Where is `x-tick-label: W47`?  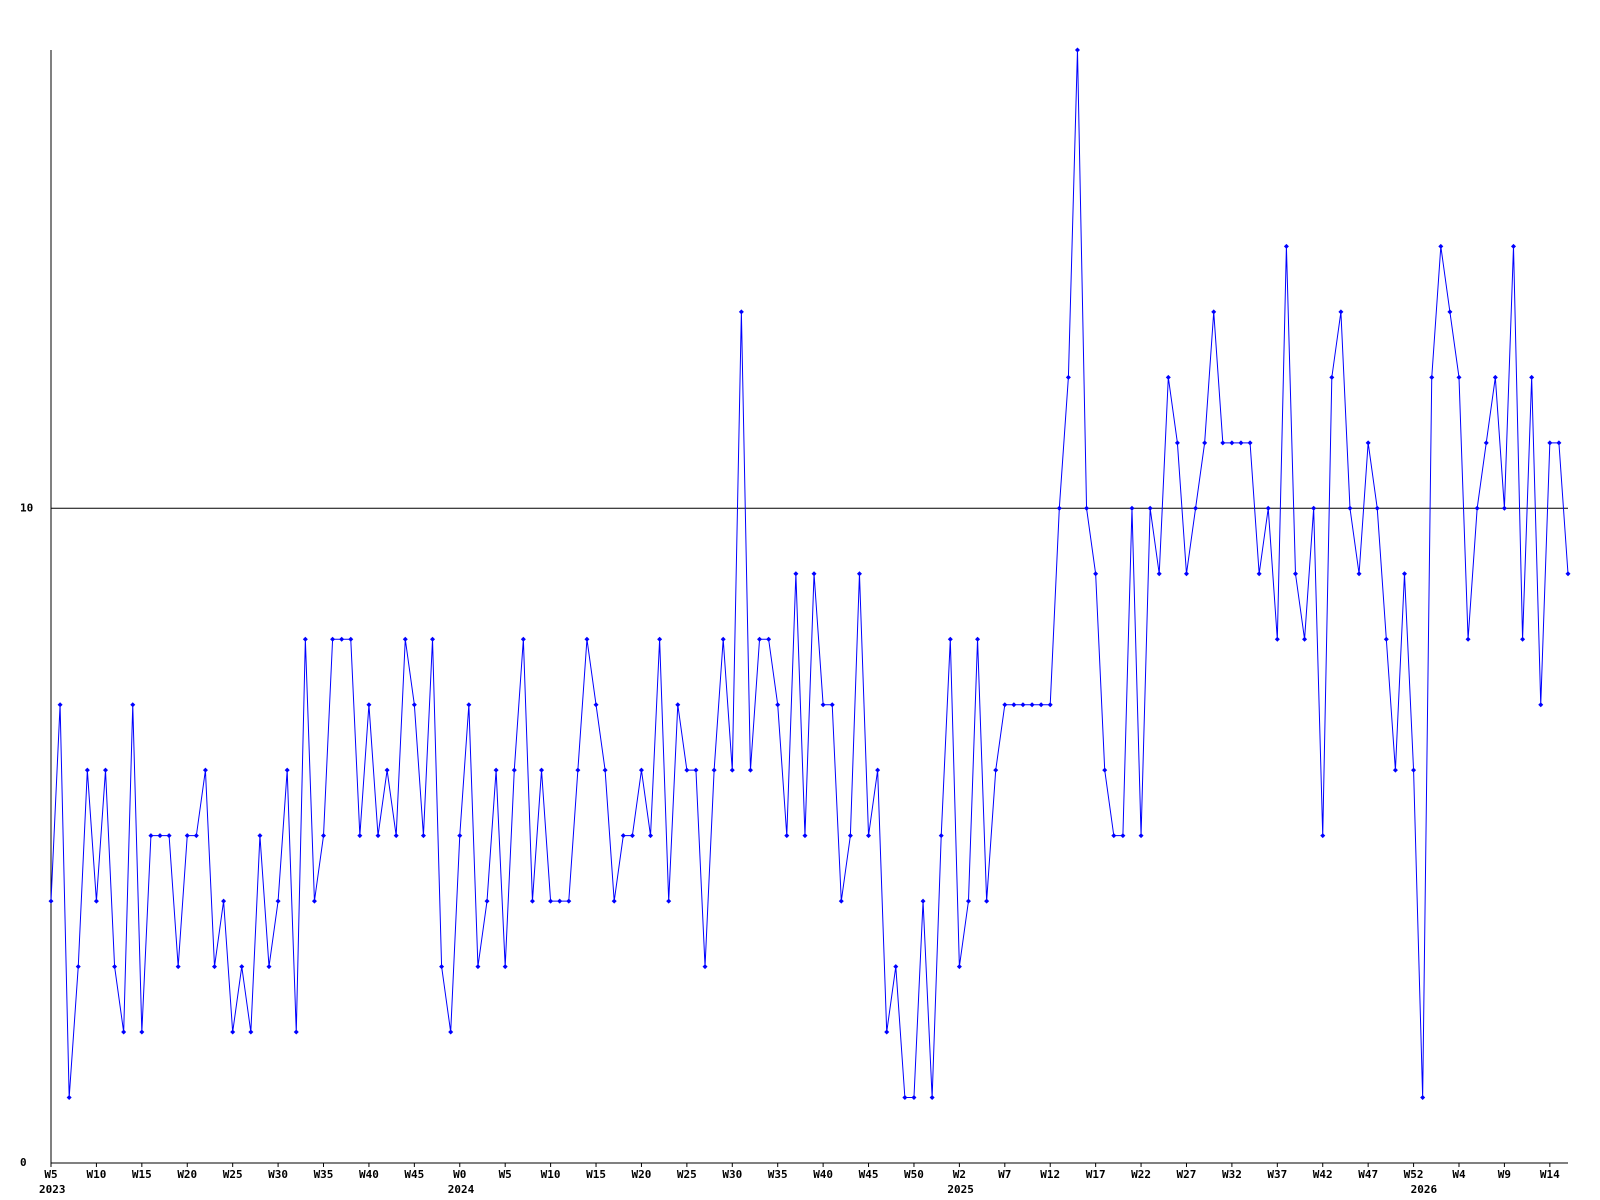 x-tick-label: W47 is located at coordinates (1368, 1174).